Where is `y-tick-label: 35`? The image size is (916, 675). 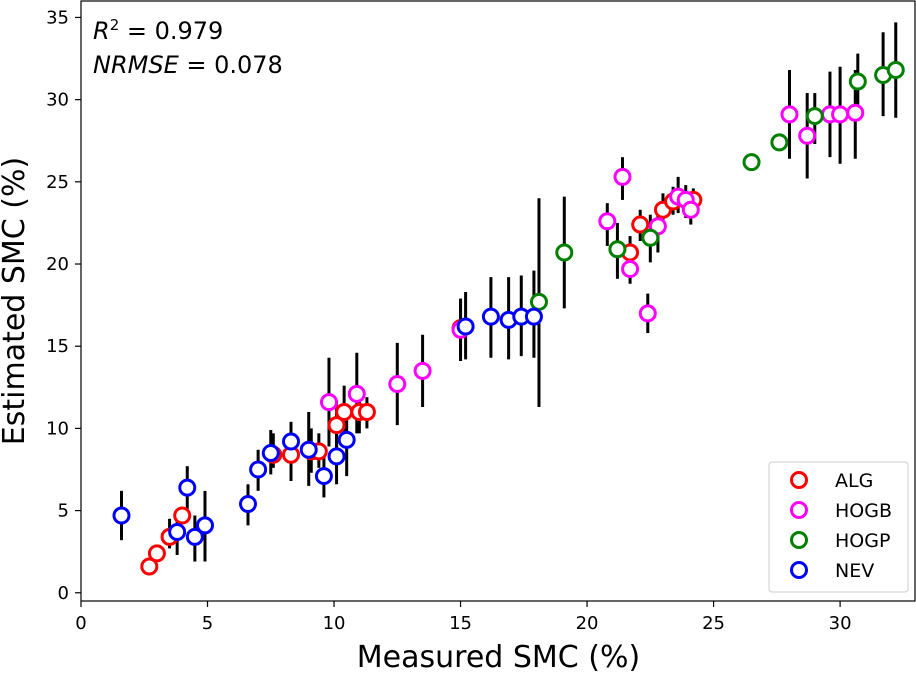 y-tick-label: 35 is located at coordinates (57, 17).